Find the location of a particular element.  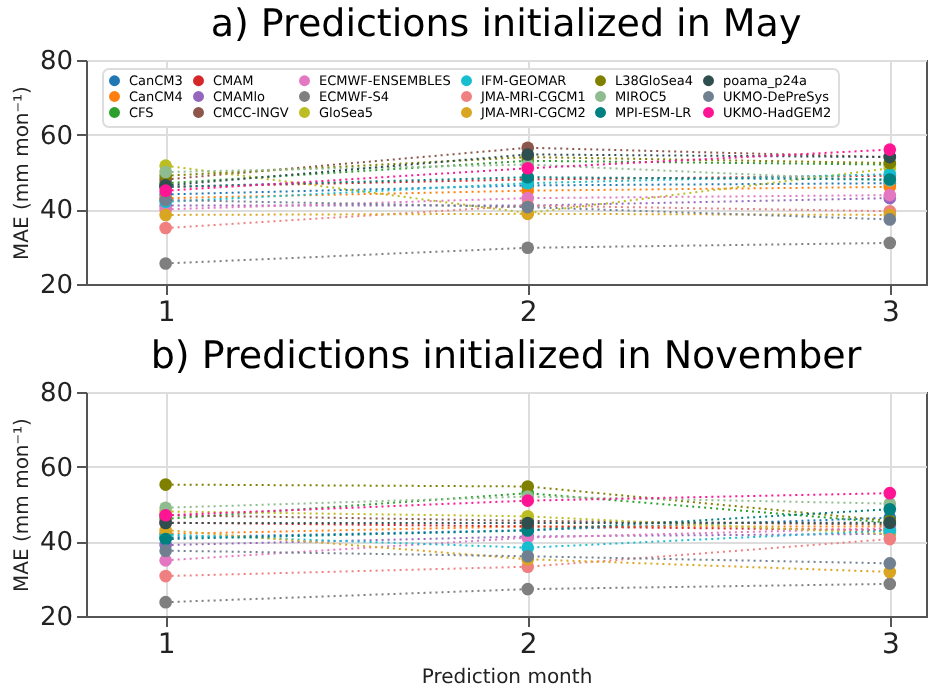

x-axis-title: Prediction month is located at coordinates (507, 678).